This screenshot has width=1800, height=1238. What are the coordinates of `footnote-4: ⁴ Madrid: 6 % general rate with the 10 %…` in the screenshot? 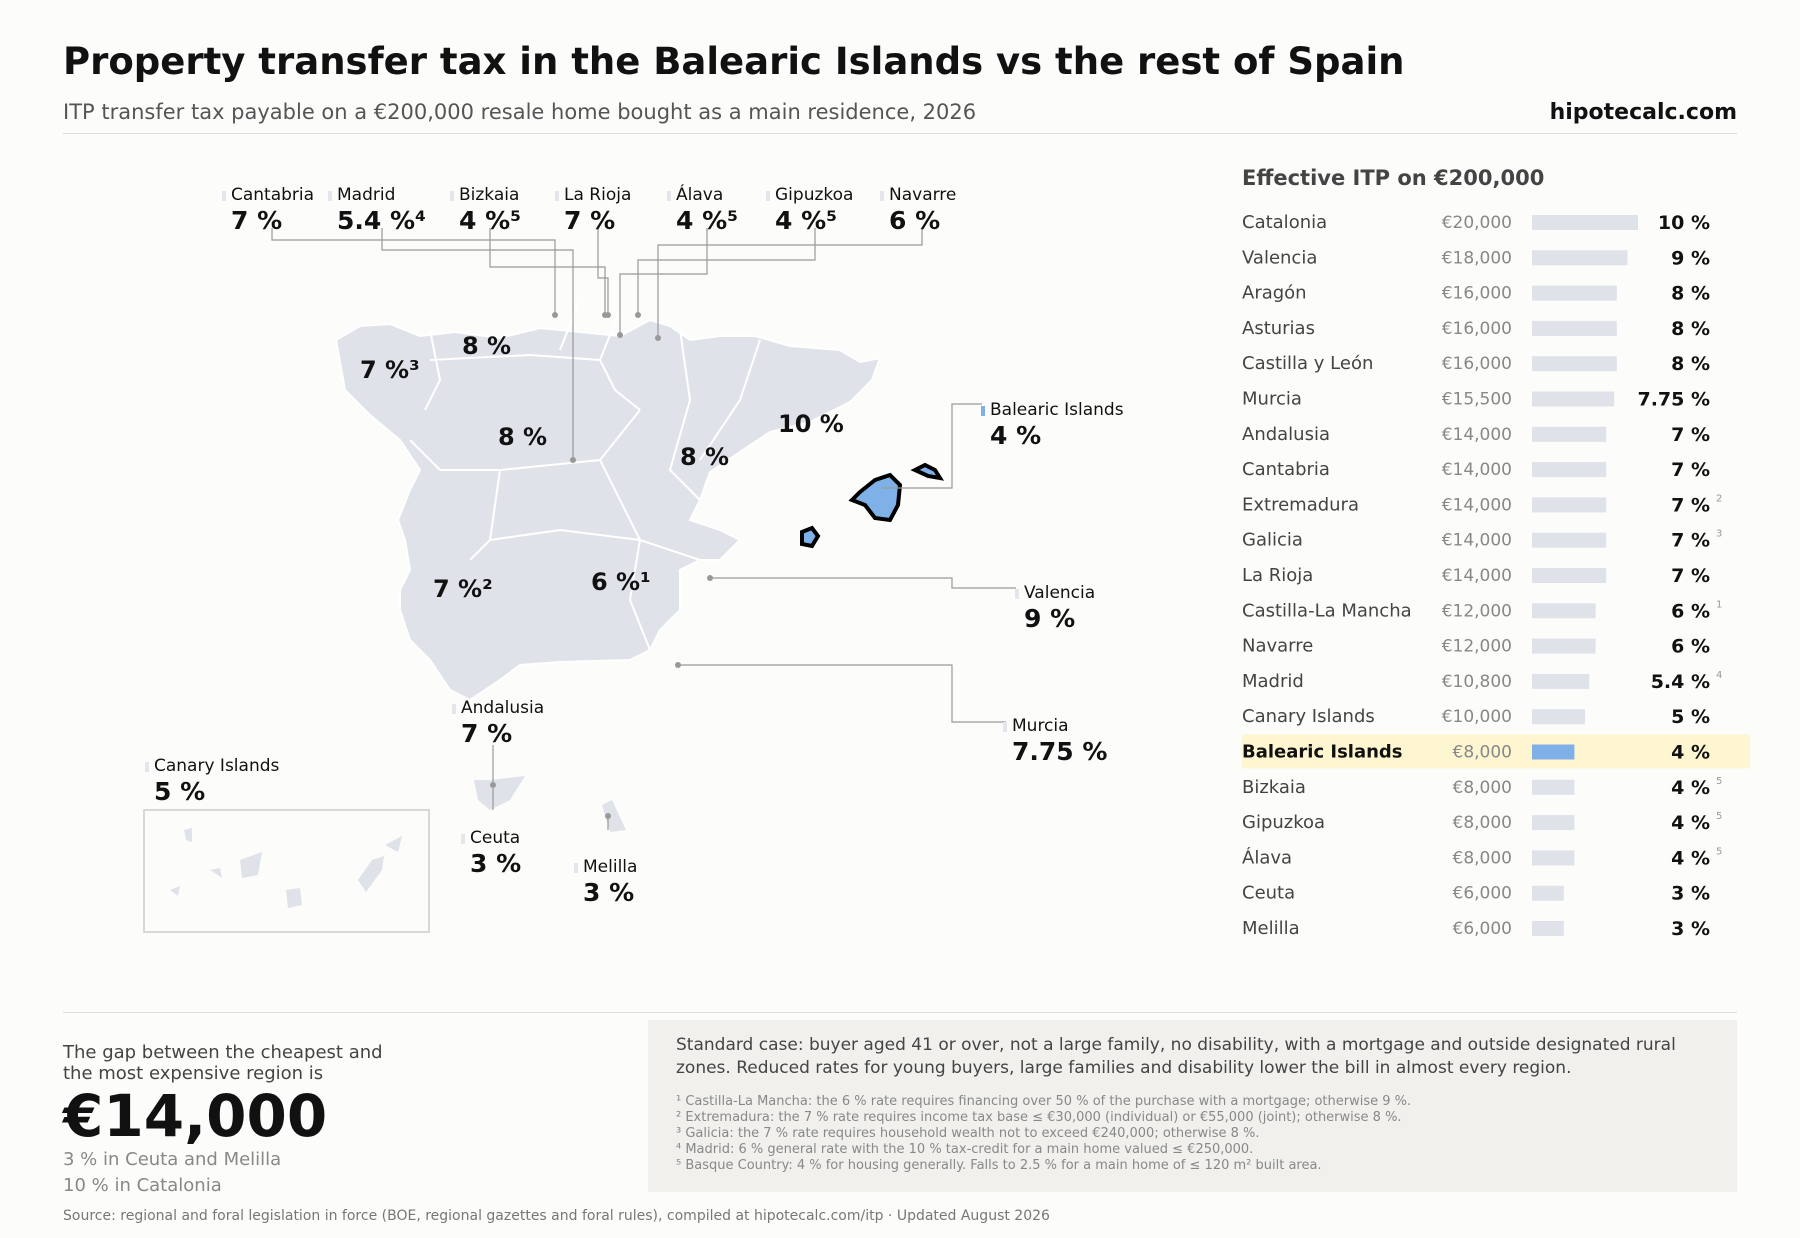 It's located at (965, 1149).